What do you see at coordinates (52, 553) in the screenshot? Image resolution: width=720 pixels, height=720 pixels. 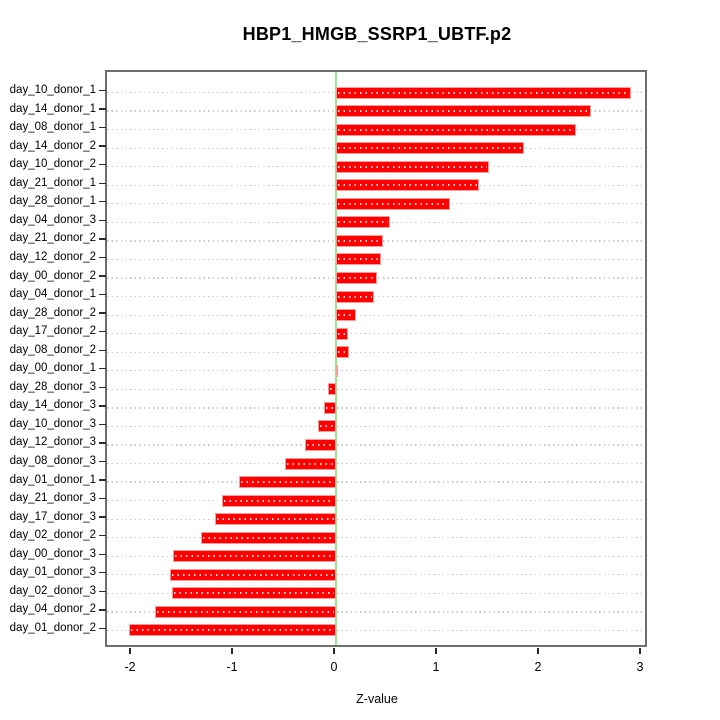 I see `y-axis-label: day_00_donor_3` at bounding box center [52, 553].